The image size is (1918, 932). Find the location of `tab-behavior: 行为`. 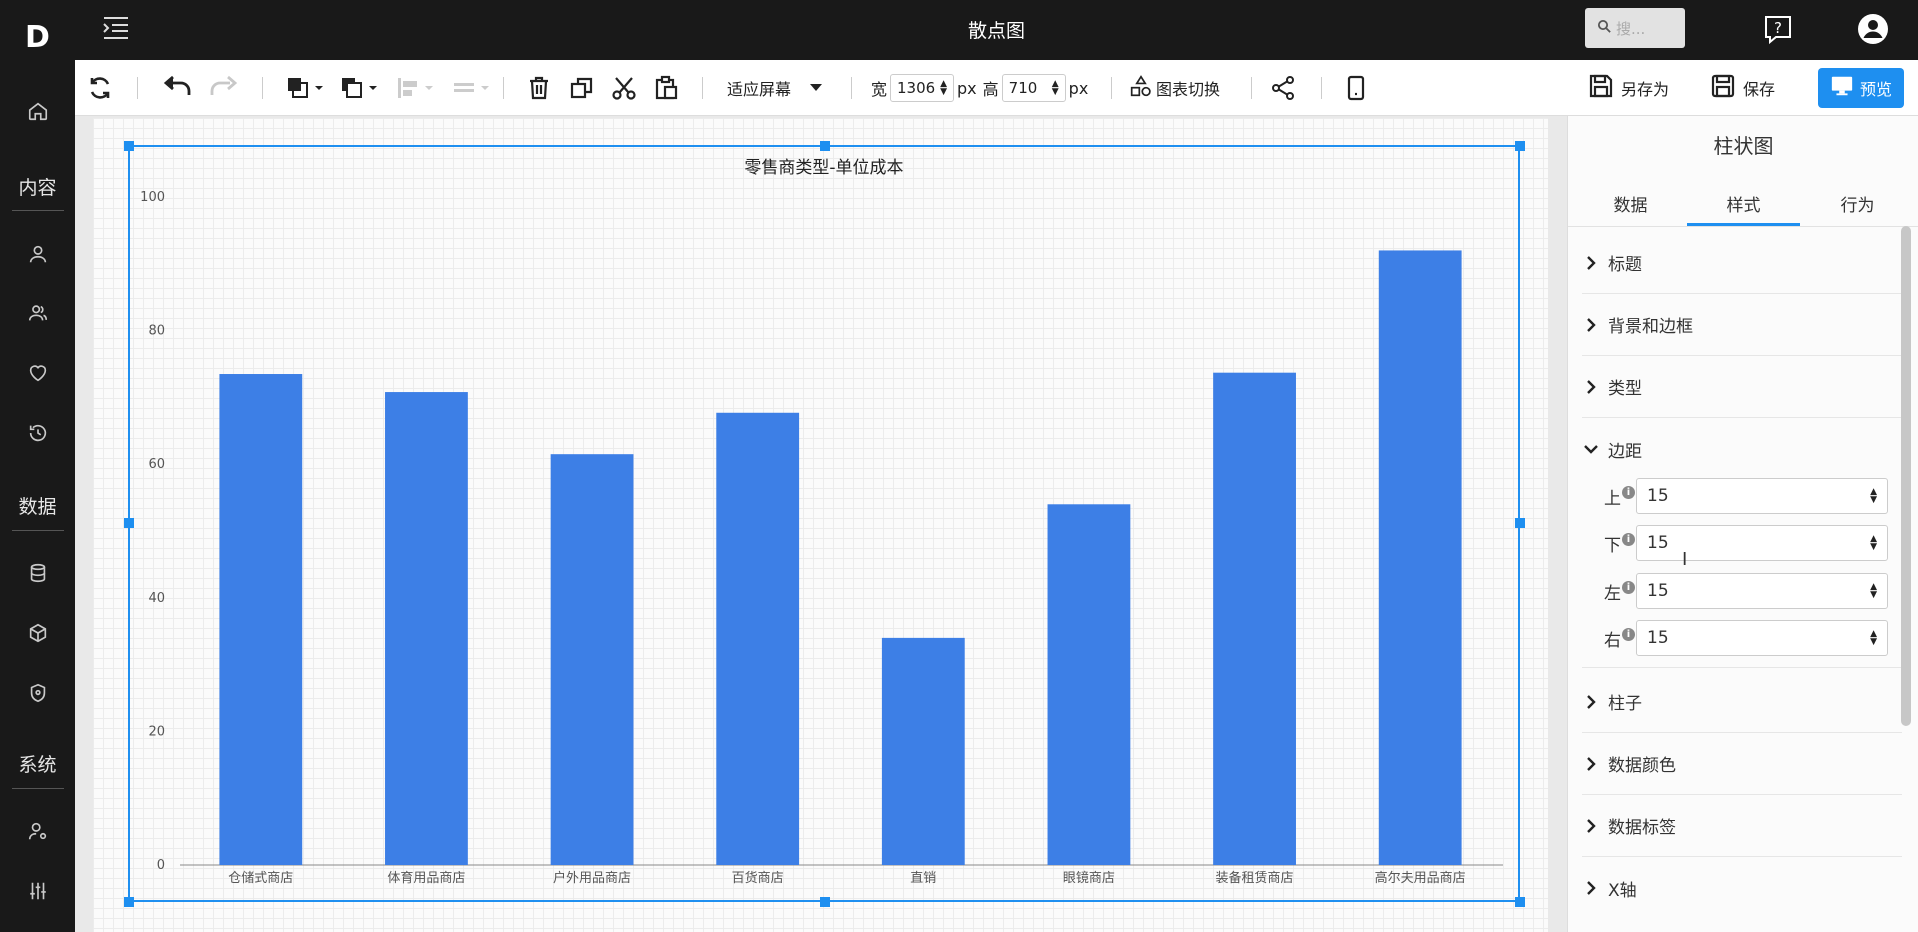

tab-behavior: 行为 is located at coordinates (1857, 206).